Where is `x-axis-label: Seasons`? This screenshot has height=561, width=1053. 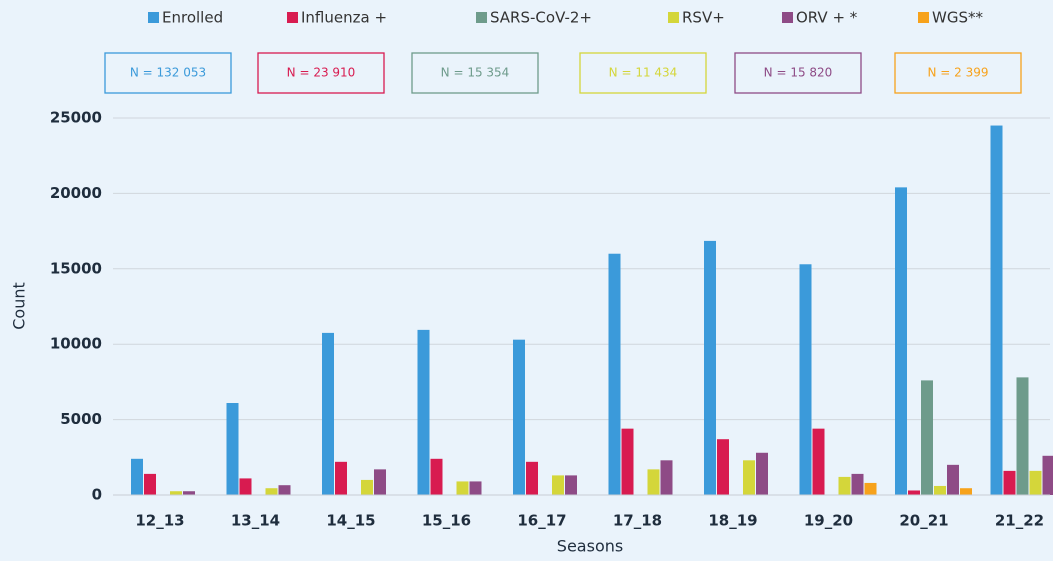 x-axis-label: Seasons is located at coordinates (590, 546).